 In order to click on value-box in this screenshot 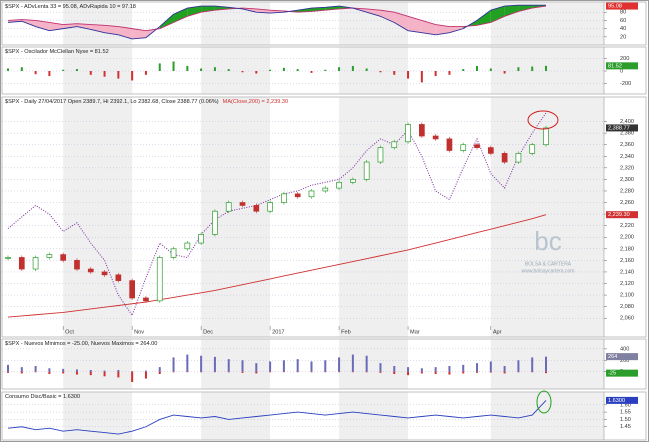, I will do `click(622, 6)`.